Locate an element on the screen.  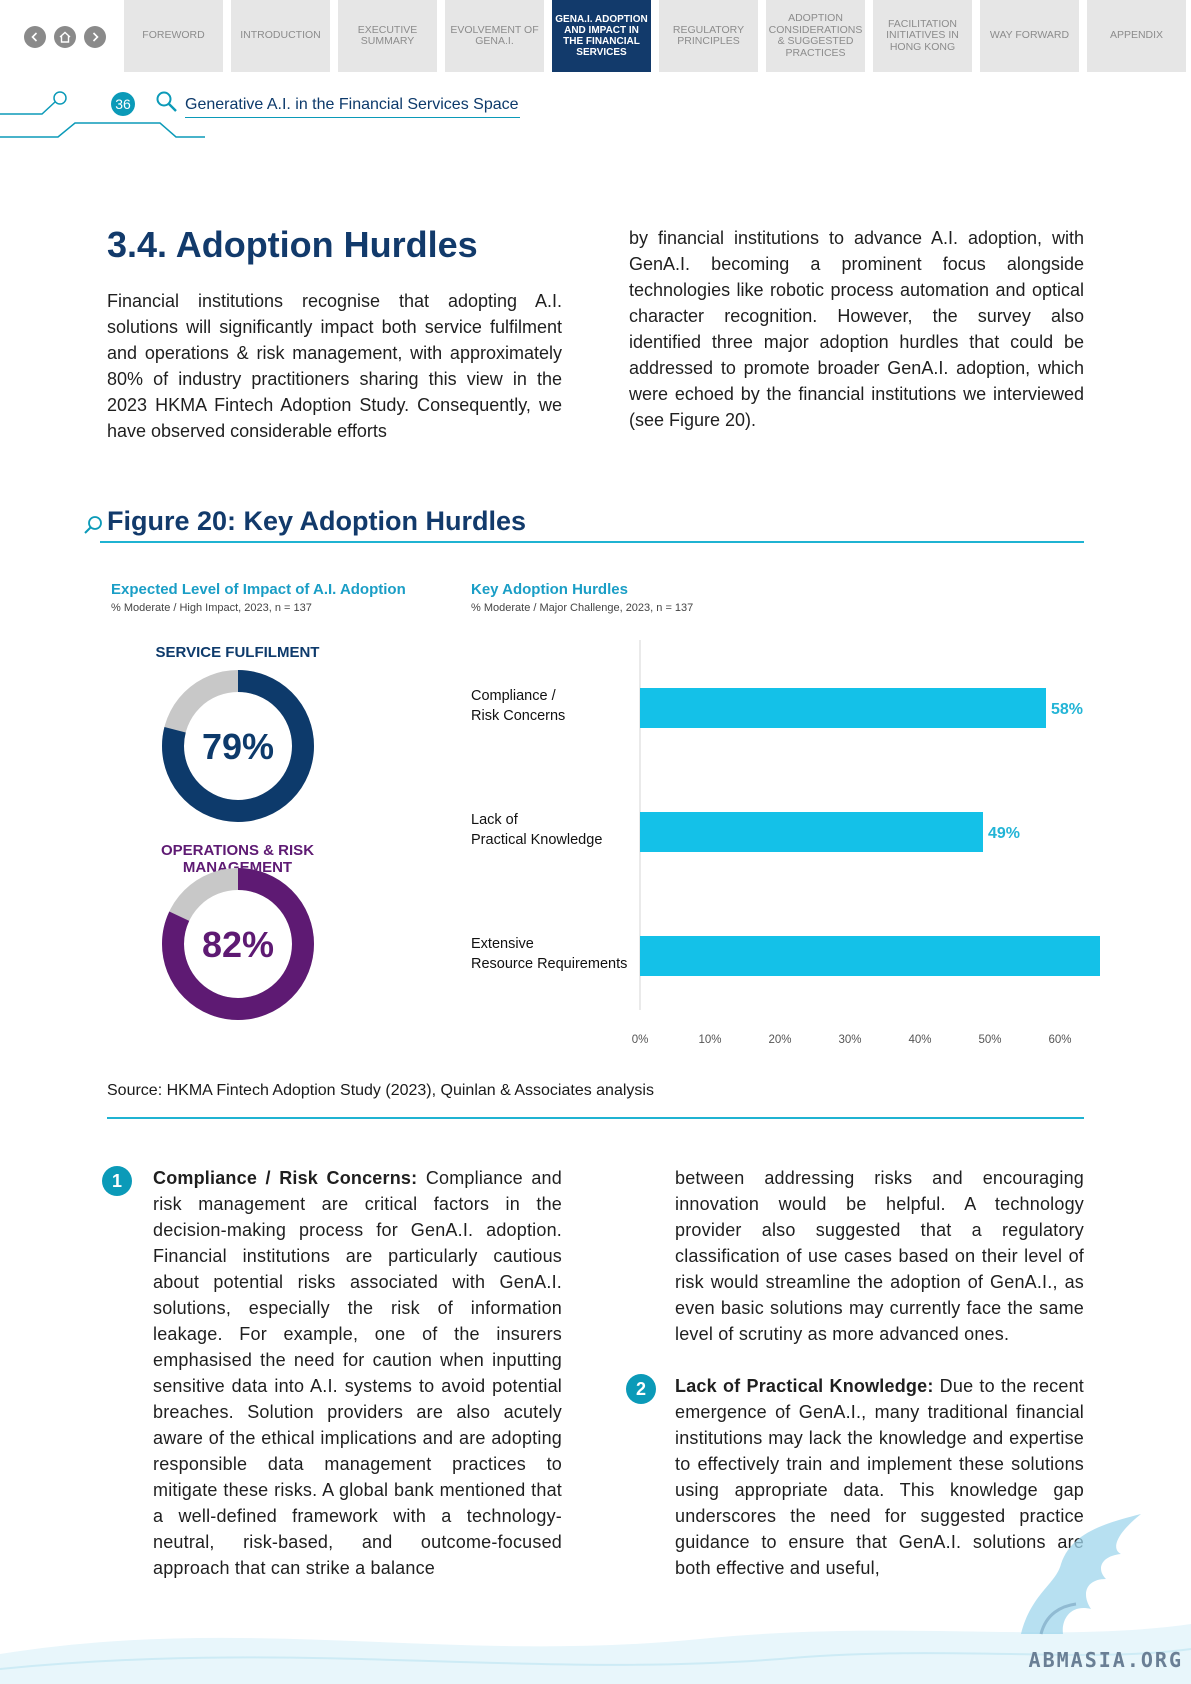
tab-regulatory-principles: REGULATORY PRINCIPLES is located at coordinates (708, 36).